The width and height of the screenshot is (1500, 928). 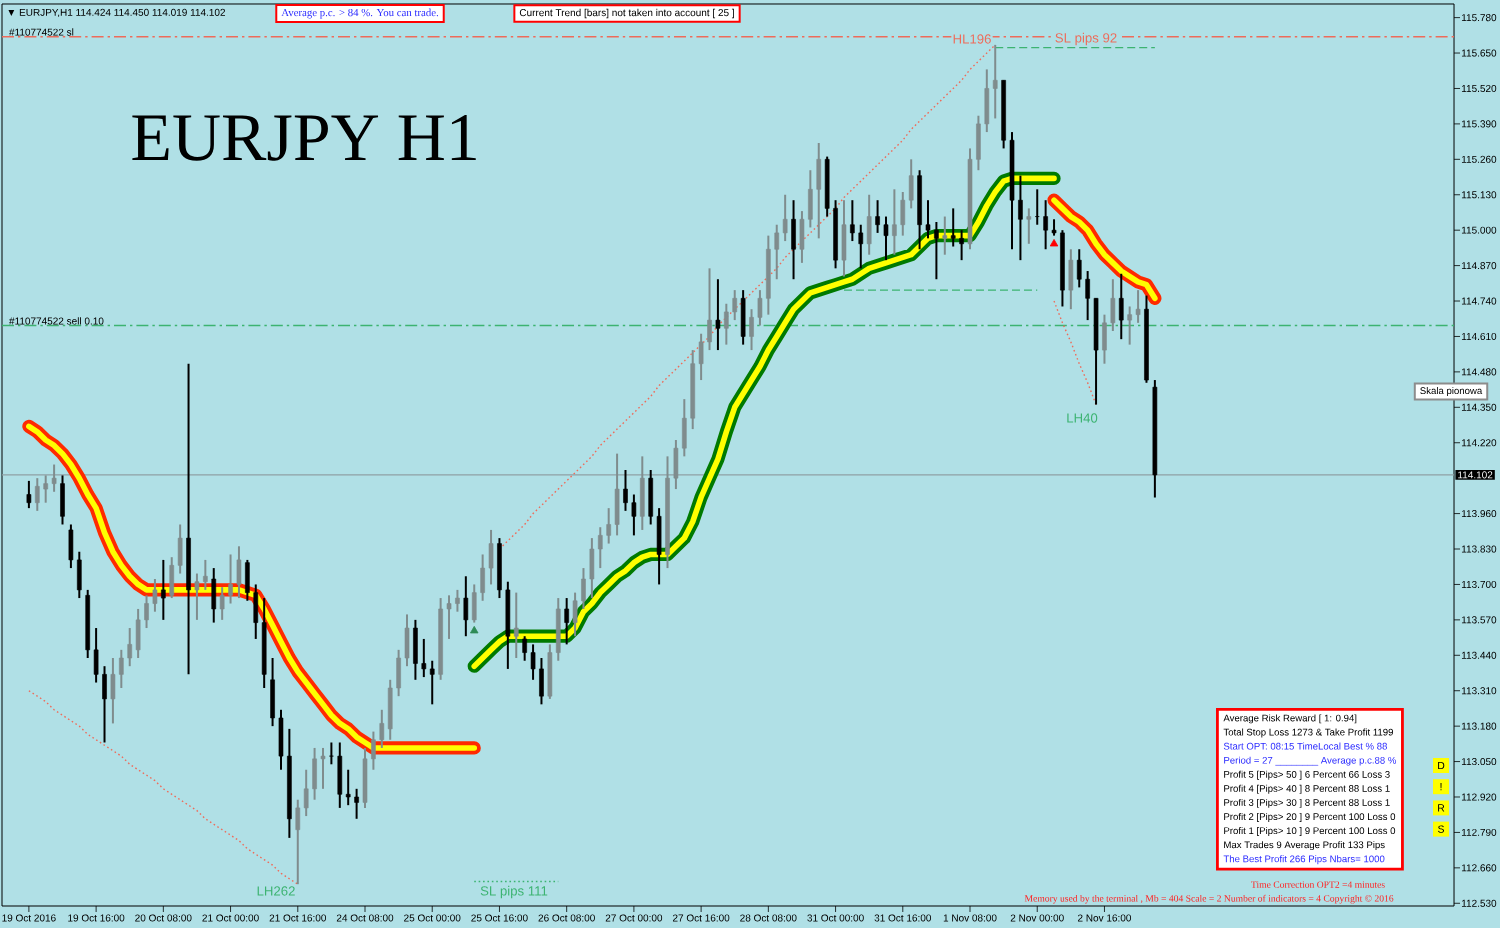 What do you see at coordinates (304, 138) in the screenshot?
I see `text: EURJPY H1` at bounding box center [304, 138].